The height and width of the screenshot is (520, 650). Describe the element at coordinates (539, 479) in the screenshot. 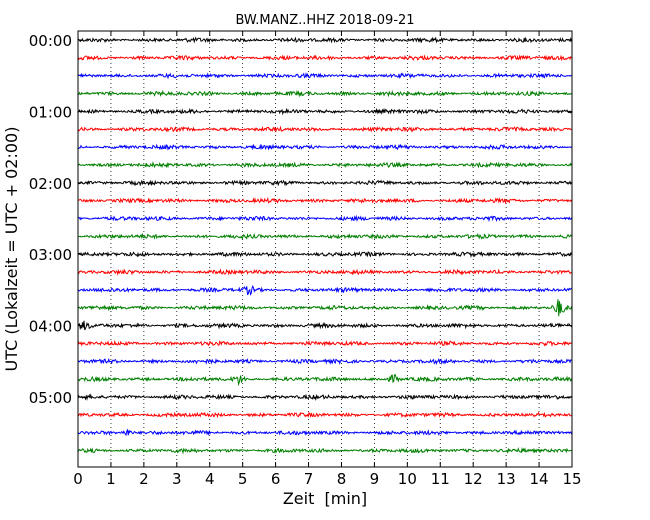

I see `x-tick-label: 14` at that location.